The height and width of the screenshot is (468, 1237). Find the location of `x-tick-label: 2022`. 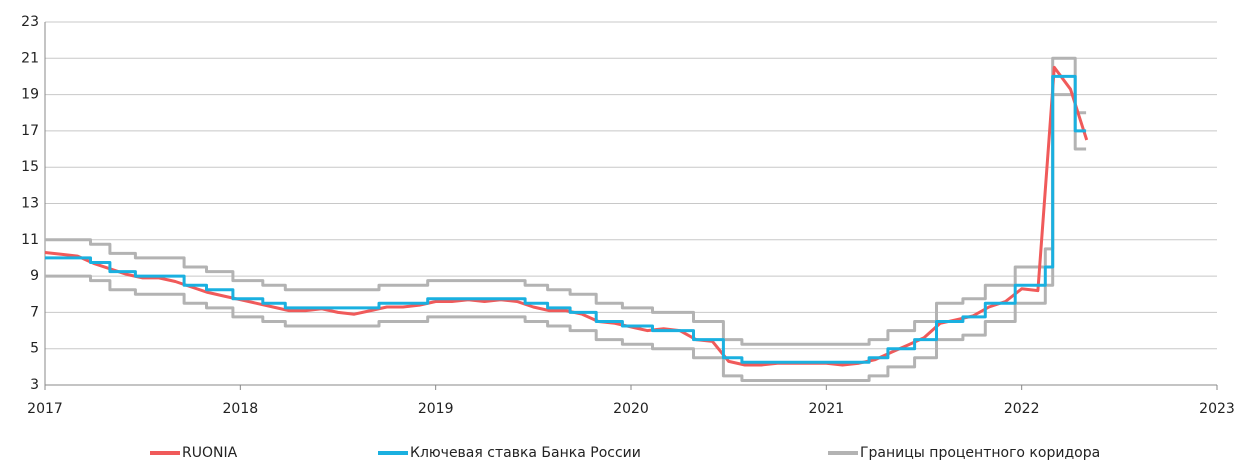

x-tick-label: 2022 is located at coordinates (1022, 409).